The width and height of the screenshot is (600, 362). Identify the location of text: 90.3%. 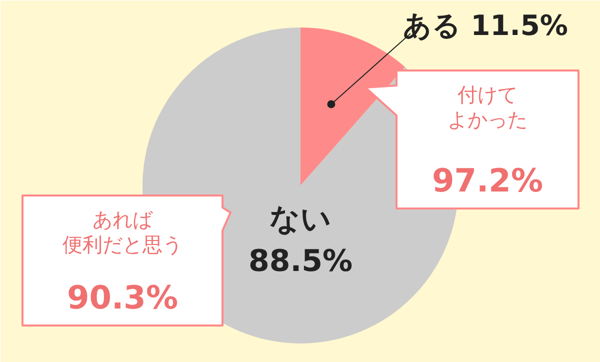
(122, 297).